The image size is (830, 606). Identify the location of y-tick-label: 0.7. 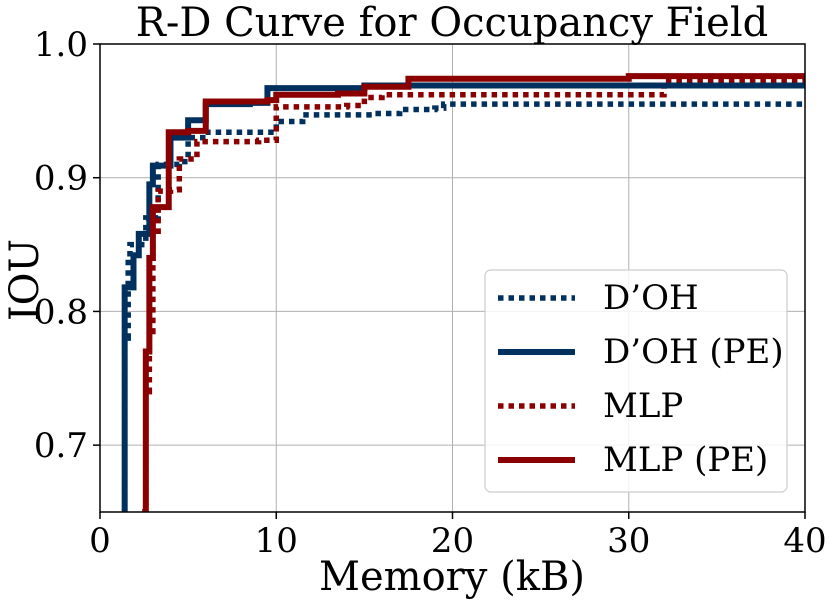
(61, 446).